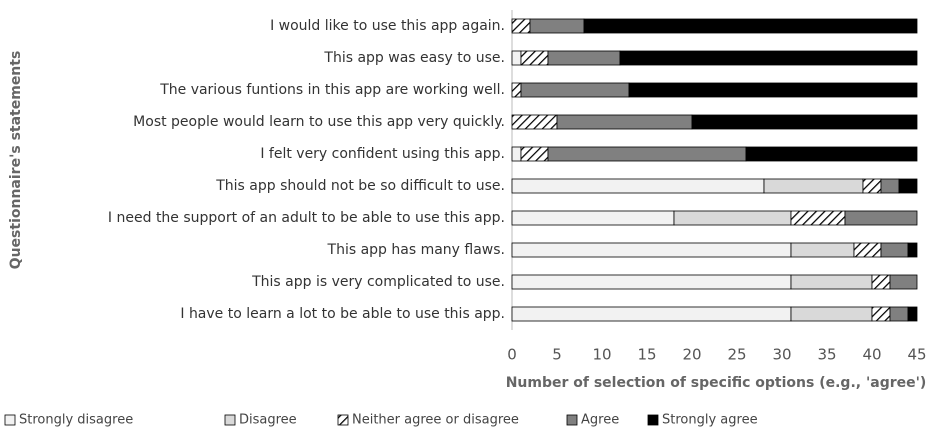 The image size is (930, 429). Describe the element at coordinates (601, 355) in the screenshot. I see `x-tick-label: 10` at that location.